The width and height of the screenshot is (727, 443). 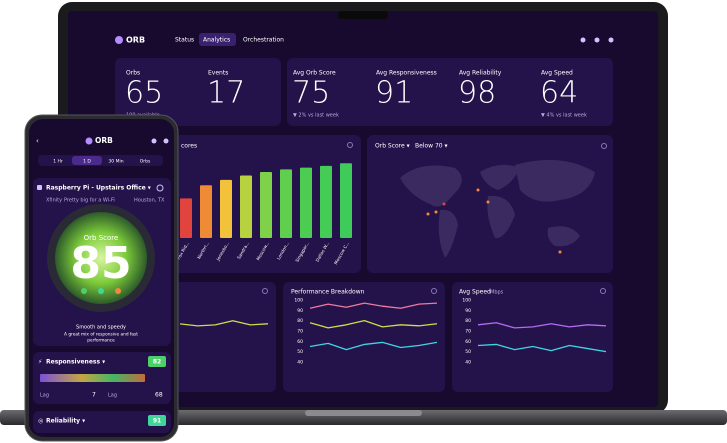 I want to click on score: 85, so click(x=100, y=263).